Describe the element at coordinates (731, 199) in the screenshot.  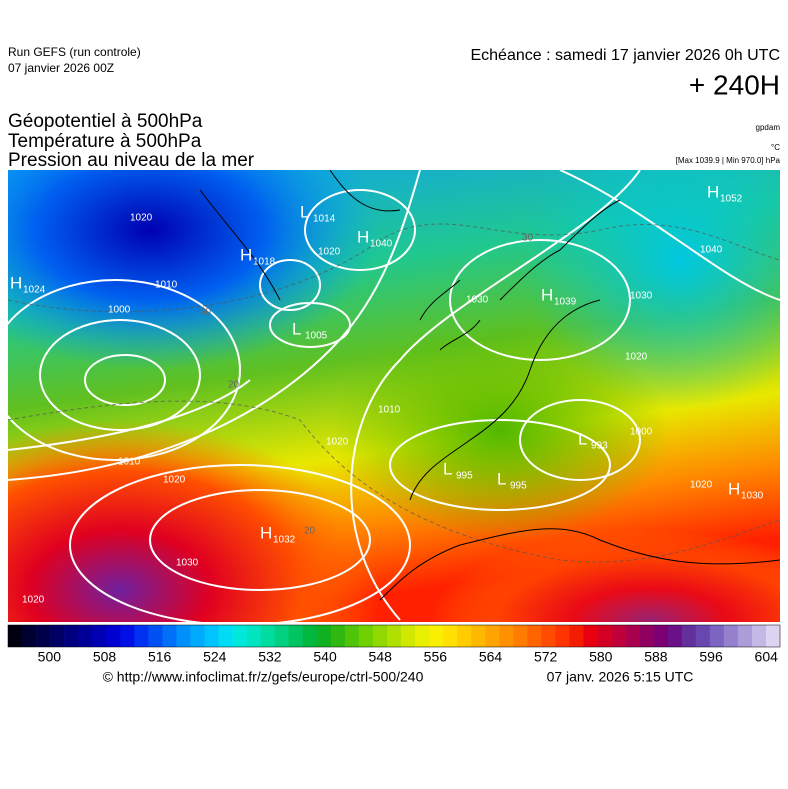
I see `pressure-center-value: 1052` at that location.